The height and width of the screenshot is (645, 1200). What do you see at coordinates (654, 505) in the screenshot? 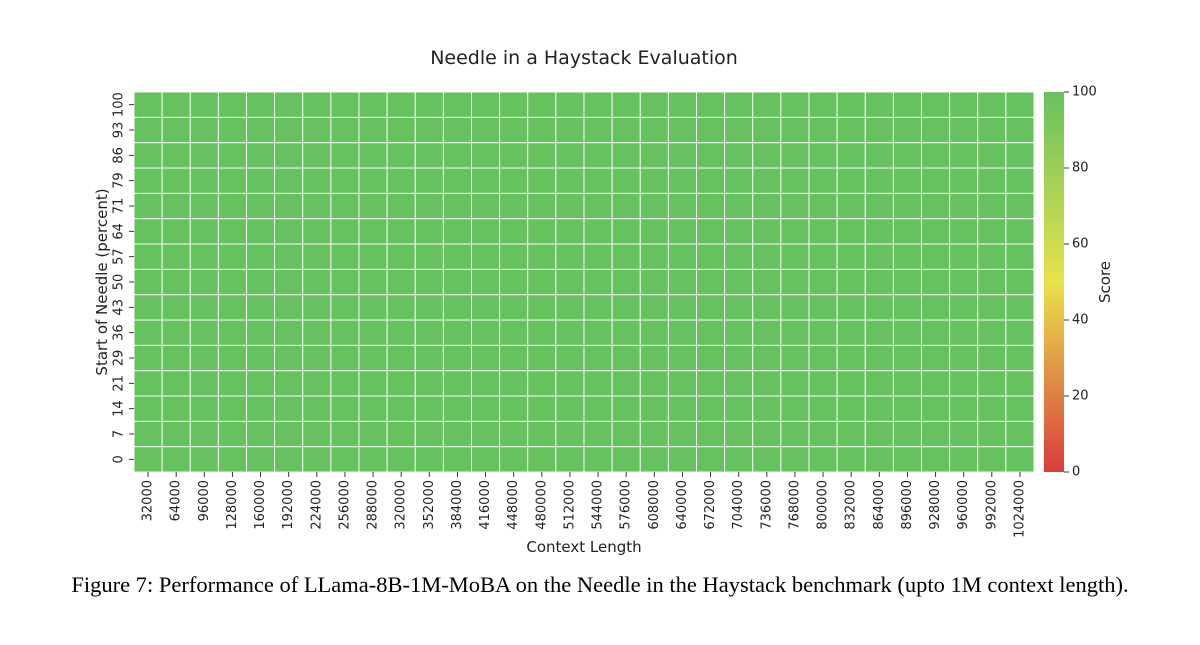
I see `x-tick-label: 608000` at bounding box center [654, 505].